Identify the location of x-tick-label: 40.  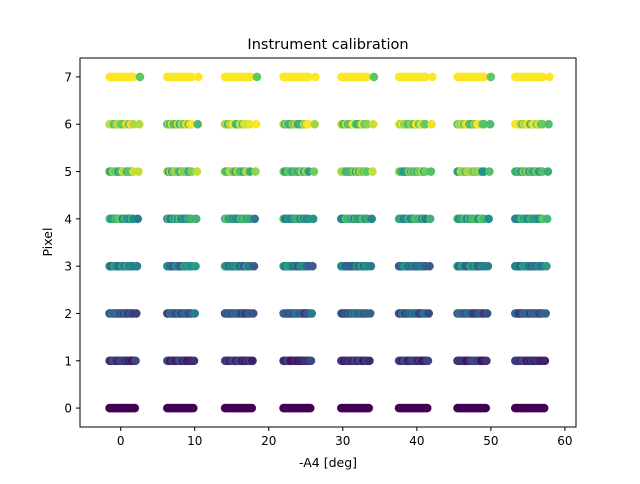
(416, 441).